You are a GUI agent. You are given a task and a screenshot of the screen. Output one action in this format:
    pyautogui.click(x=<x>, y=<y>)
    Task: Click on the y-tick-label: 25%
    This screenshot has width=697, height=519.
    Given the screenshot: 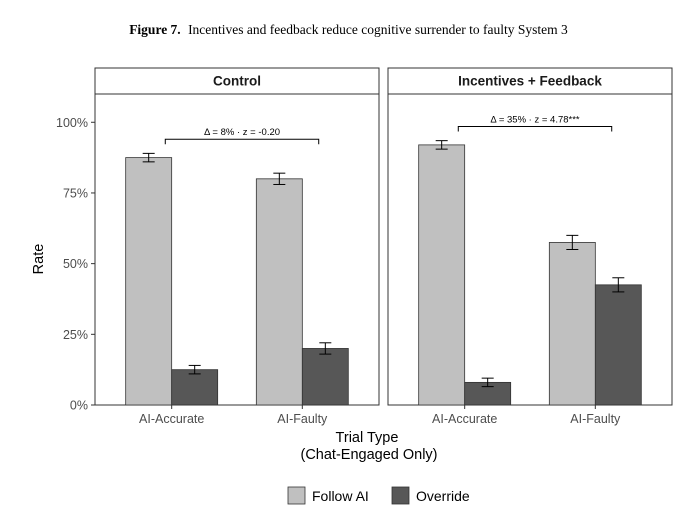 What is the action you would take?
    pyautogui.click(x=75, y=335)
    